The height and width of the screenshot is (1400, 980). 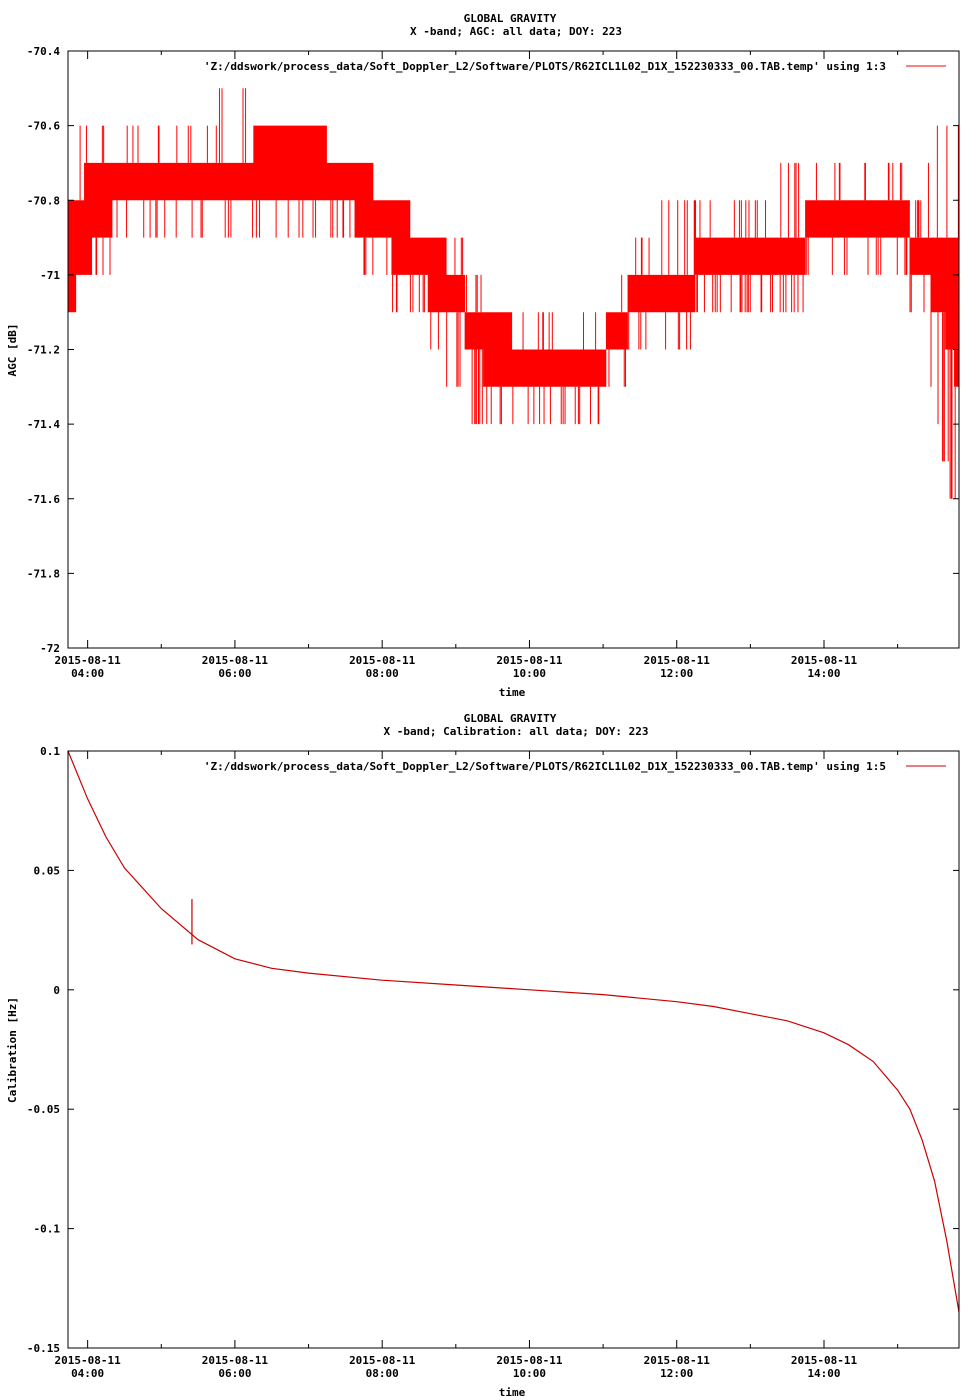 What do you see at coordinates (56, 990) in the screenshot?
I see `calibration-y-tick-label: 0` at bounding box center [56, 990].